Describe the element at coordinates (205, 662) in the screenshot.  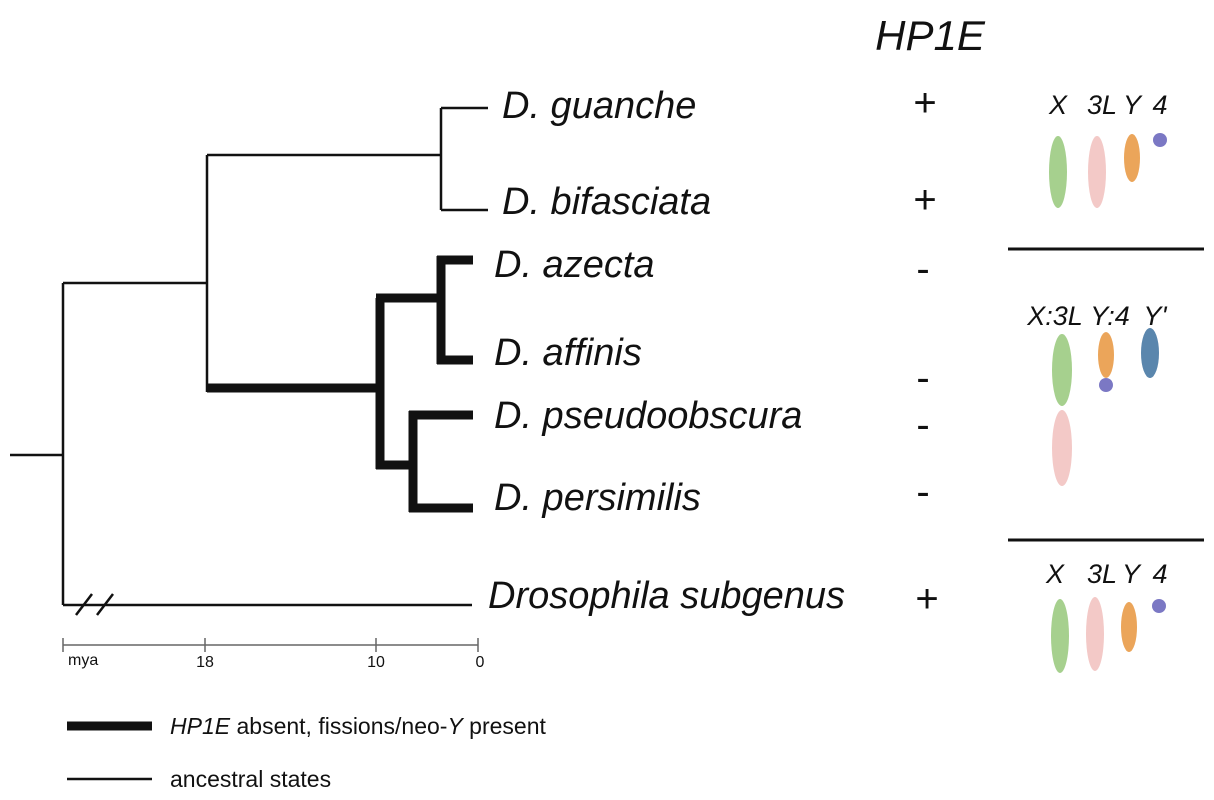
I see `scale-tick-label: 18` at that location.